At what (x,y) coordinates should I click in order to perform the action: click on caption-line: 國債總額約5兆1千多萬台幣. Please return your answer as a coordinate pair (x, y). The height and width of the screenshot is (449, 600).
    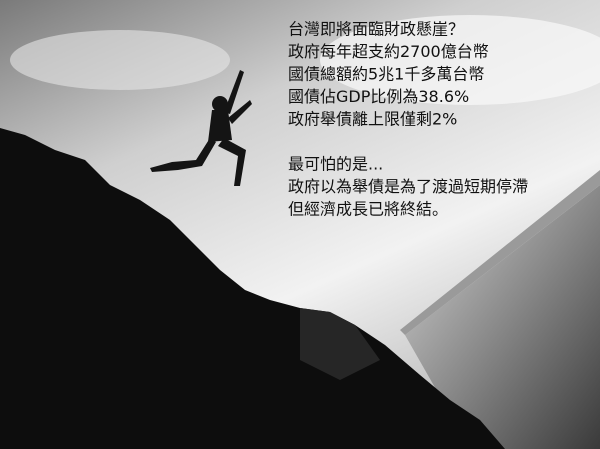
    Looking at the image, I should click on (386, 74).